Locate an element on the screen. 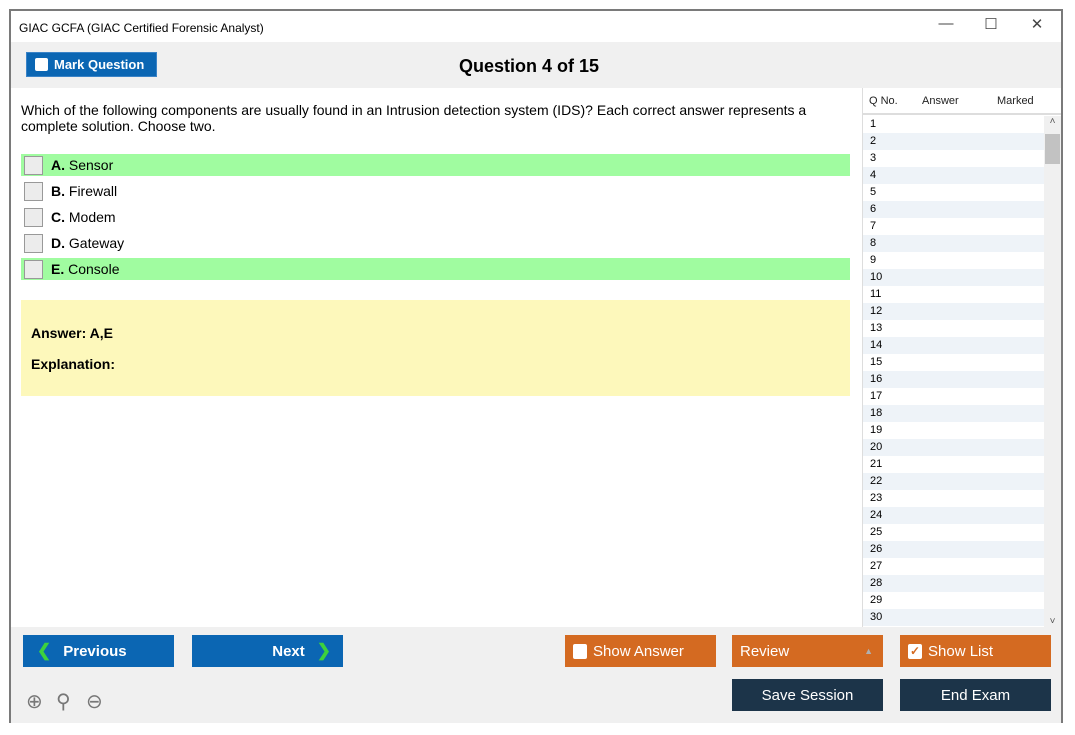 The height and width of the screenshot is (735, 1075). list-row: 17 is located at coordinates (876, 396).